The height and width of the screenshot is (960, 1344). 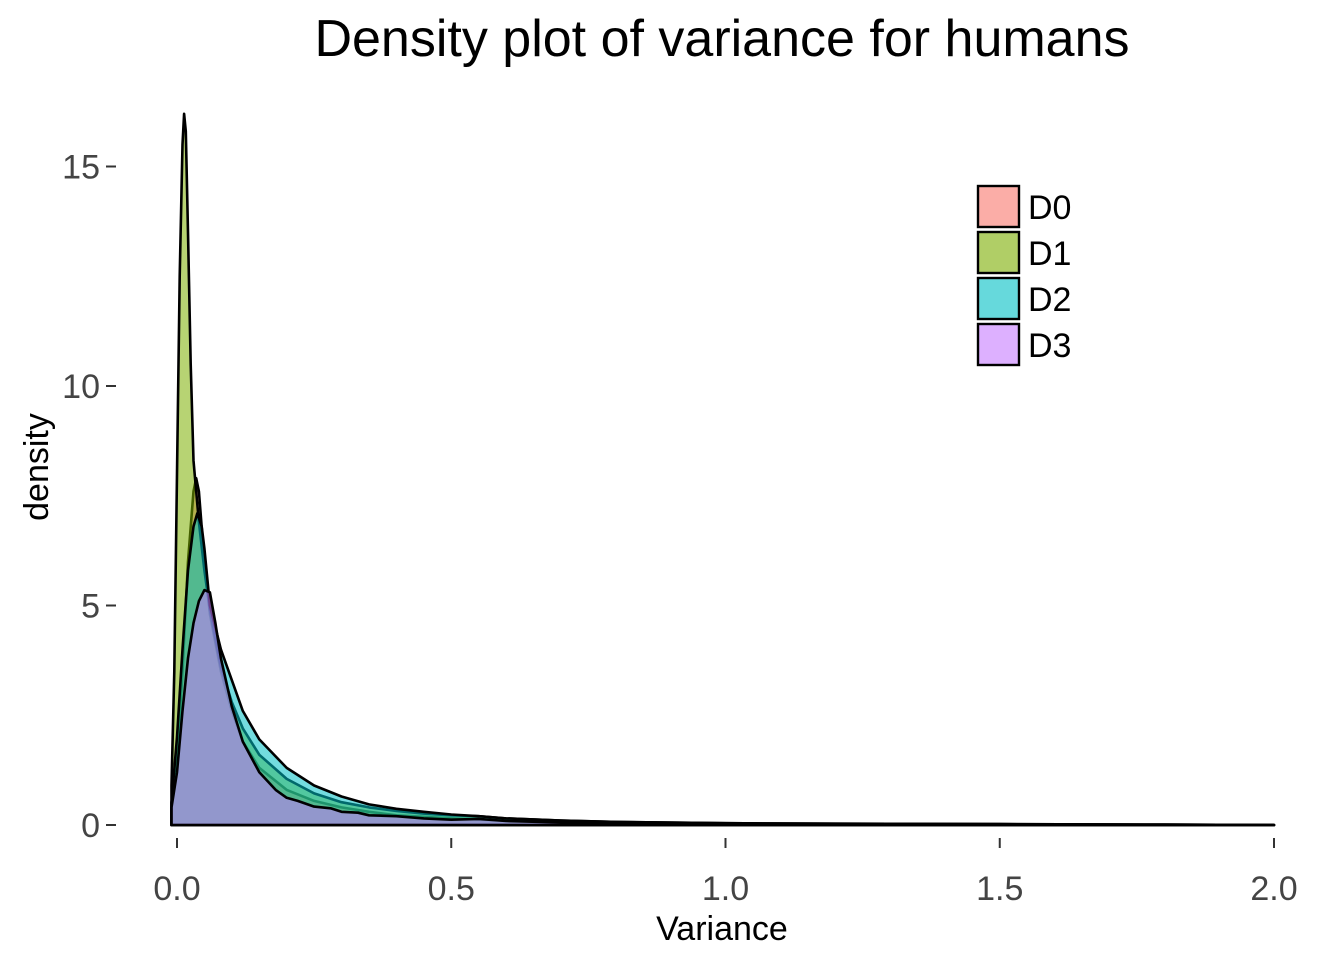 What do you see at coordinates (1023, 275) in the screenshot?
I see `legend: D0 D1 D2 D3` at bounding box center [1023, 275].